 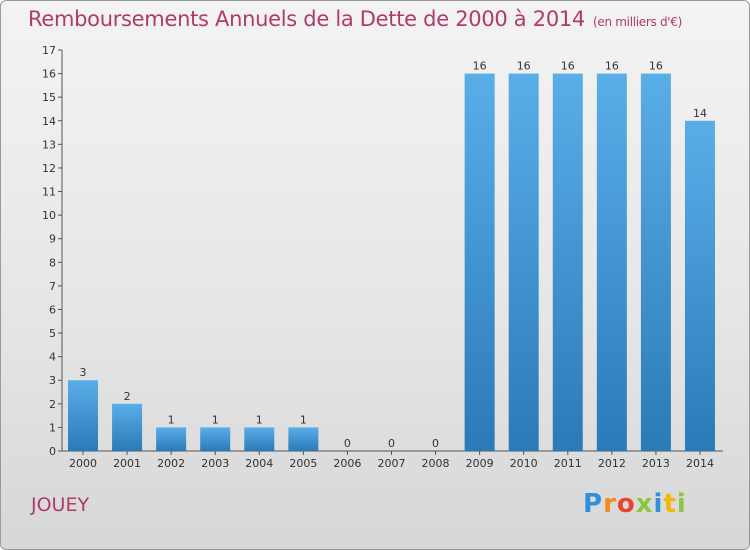 I want to click on x-tick-label-2000: 2000, so click(x=83, y=463).